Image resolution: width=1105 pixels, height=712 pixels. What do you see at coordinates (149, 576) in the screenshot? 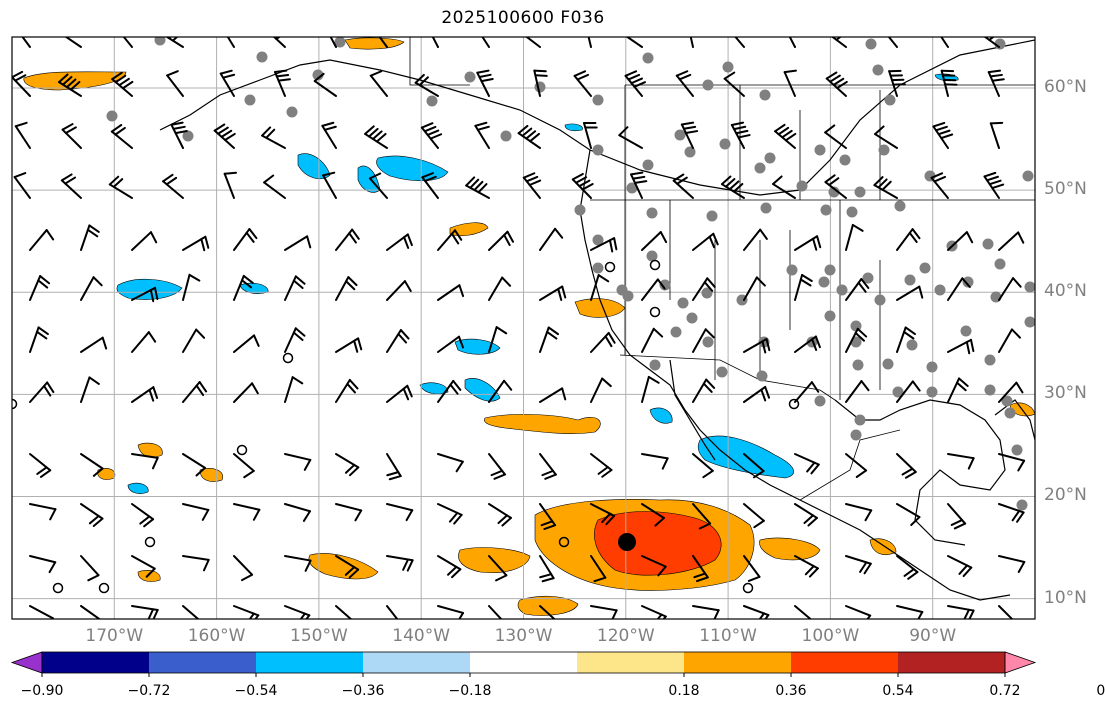
I see `warm-anomaly-small3` at bounding box center [149, 576].